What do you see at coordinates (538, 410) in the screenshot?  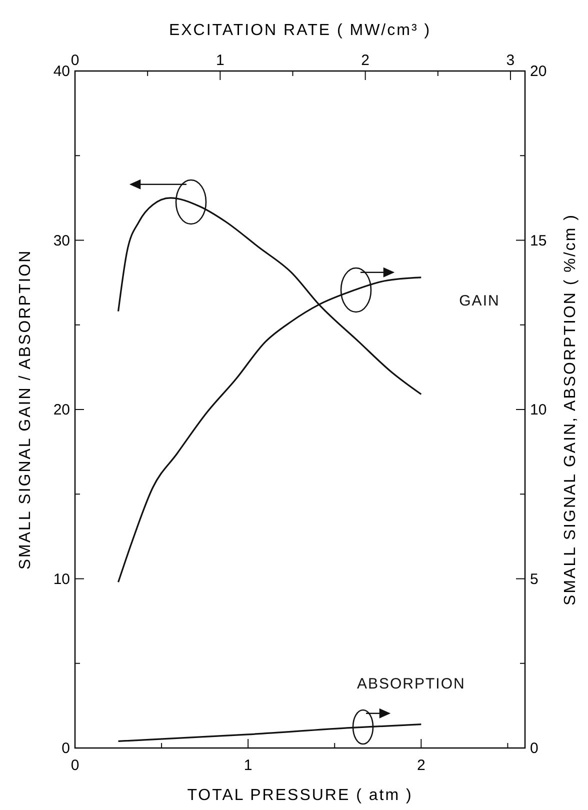 I see `y2-tick-label: 10` at bounding box center [538, 410].